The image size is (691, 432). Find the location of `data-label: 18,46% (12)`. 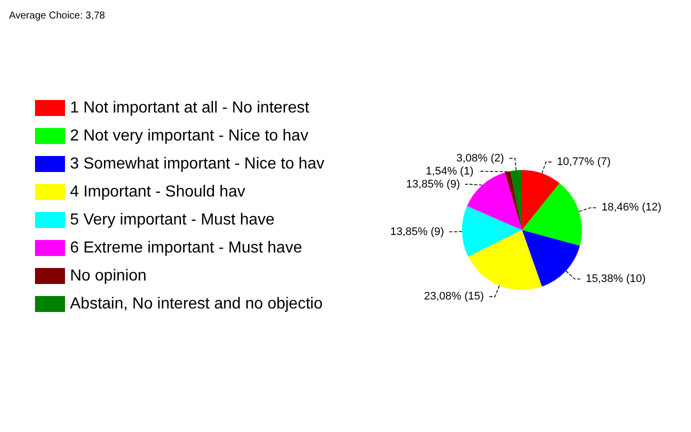

data-label: 18,46% (12) is located at coordinates (631, 208).